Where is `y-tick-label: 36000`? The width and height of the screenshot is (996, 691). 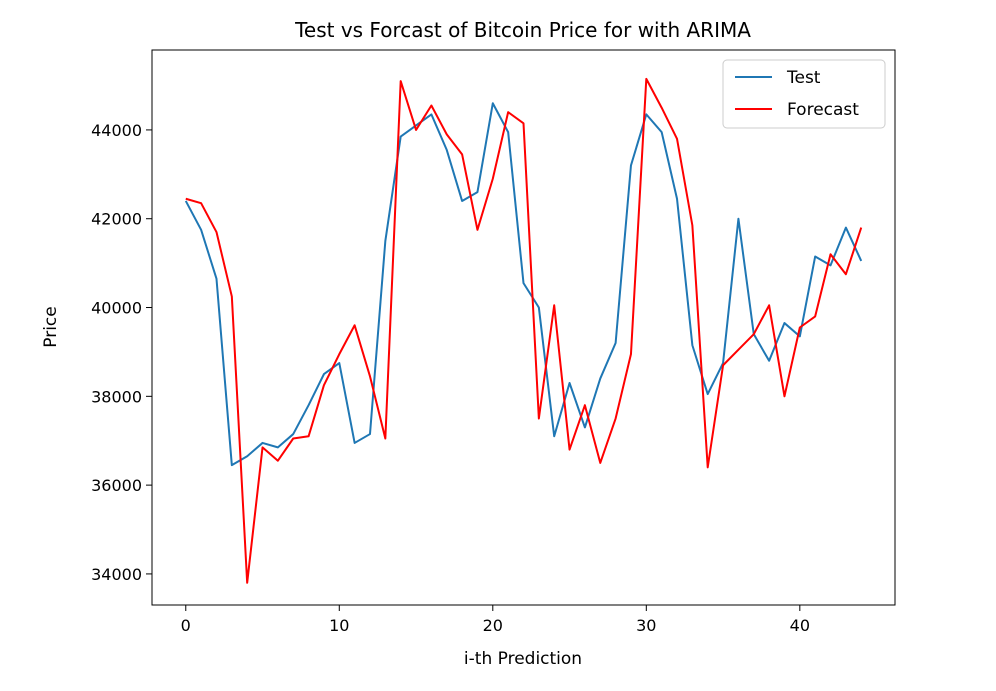 y-tick-label: 36000 is located at coordinates (116, 485).